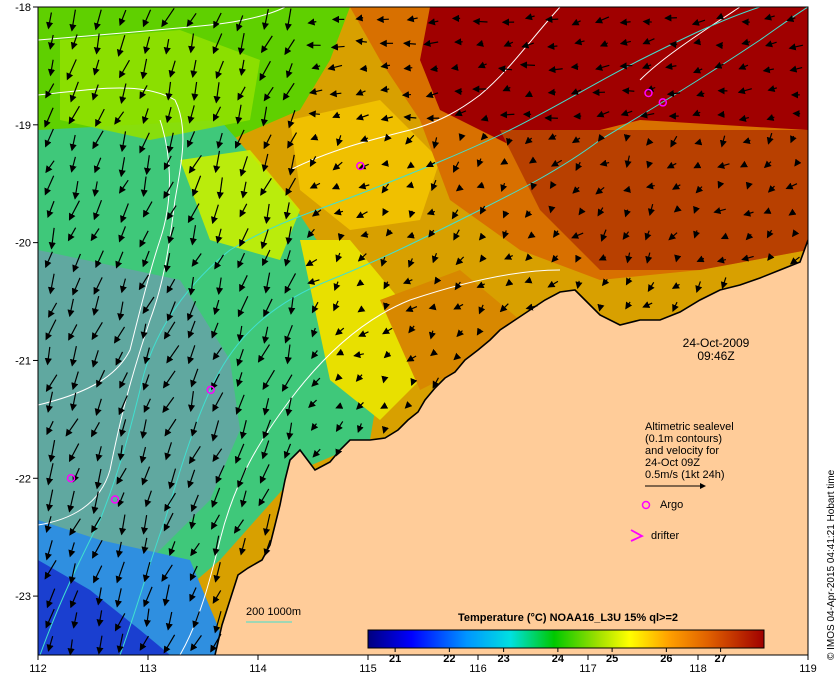 The height and width of the screenshot is (680, 840). What do you see at coordinates (672, 505) in the screenshot?
I see `argo-legend-label: Argo` at bounding box center [672, 505].